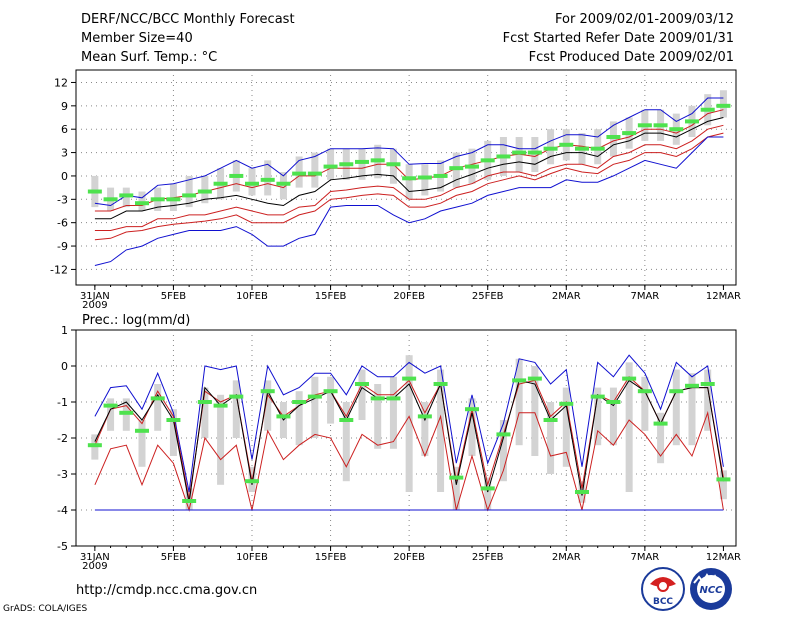 The height and width of the screenshot is (618, 800). I want to click on y-tick-label: 0, so click(64, 176).